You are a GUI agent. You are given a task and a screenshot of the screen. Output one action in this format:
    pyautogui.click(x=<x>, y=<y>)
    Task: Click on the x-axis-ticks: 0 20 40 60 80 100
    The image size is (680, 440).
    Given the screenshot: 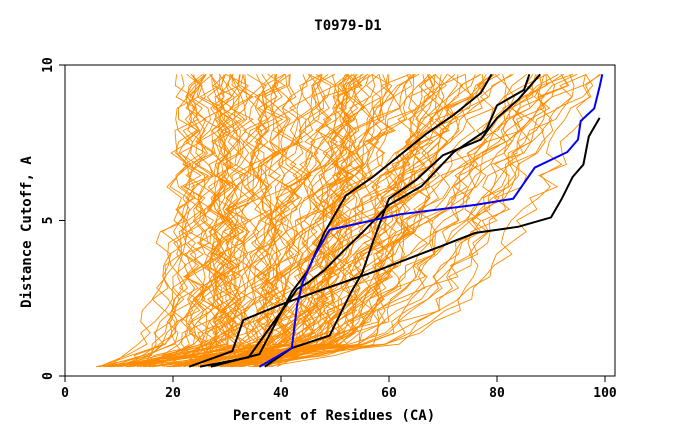 What is the action you would take?
    pyautogui.click(x=339, y=388)
    